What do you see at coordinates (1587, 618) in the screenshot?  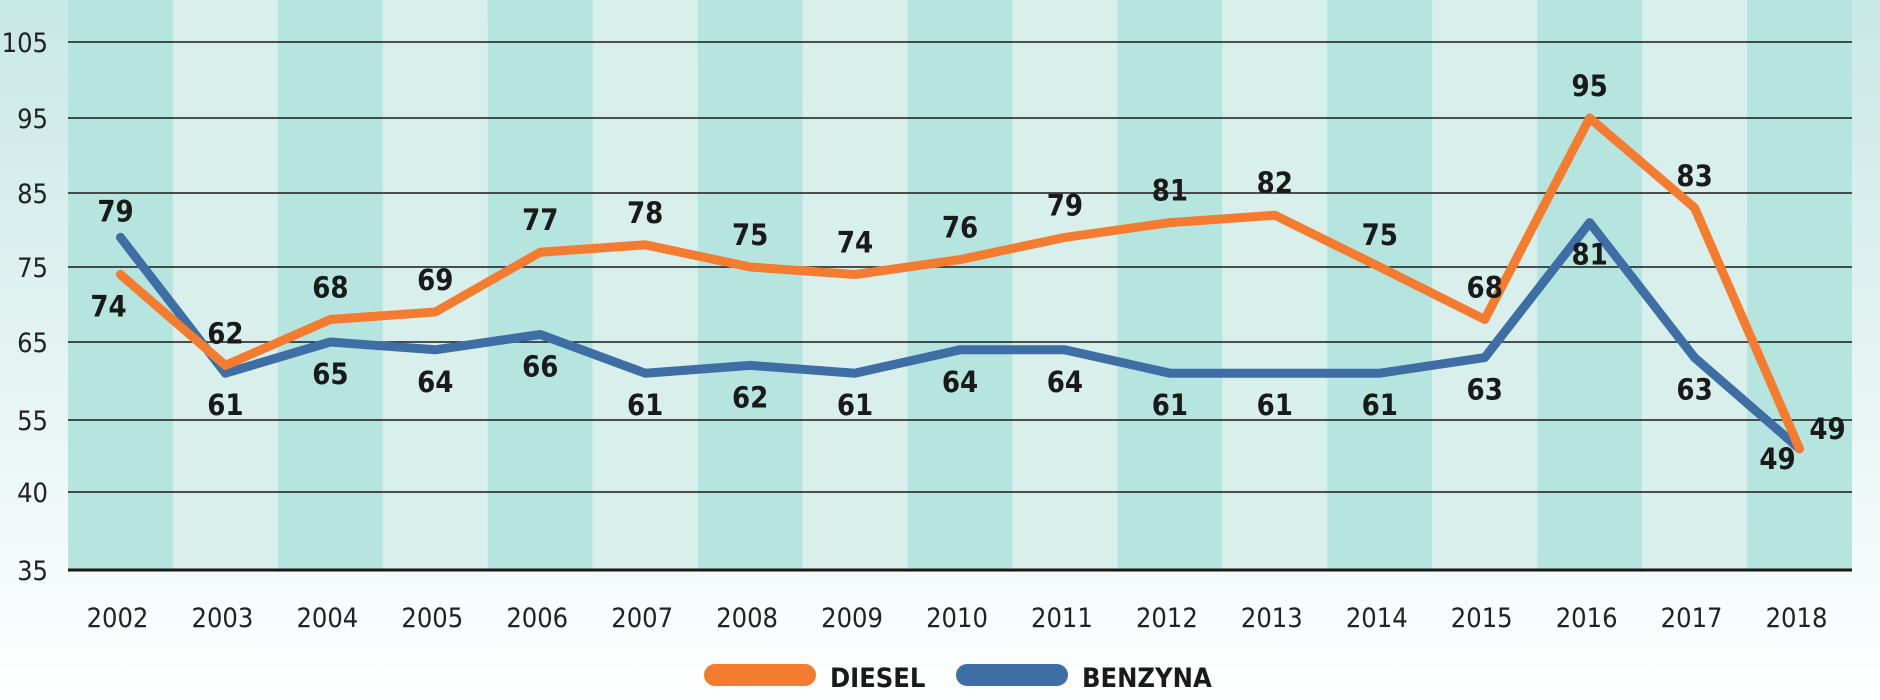 I see `x-tick-label: 2016` at bounding box center [1587, 618].